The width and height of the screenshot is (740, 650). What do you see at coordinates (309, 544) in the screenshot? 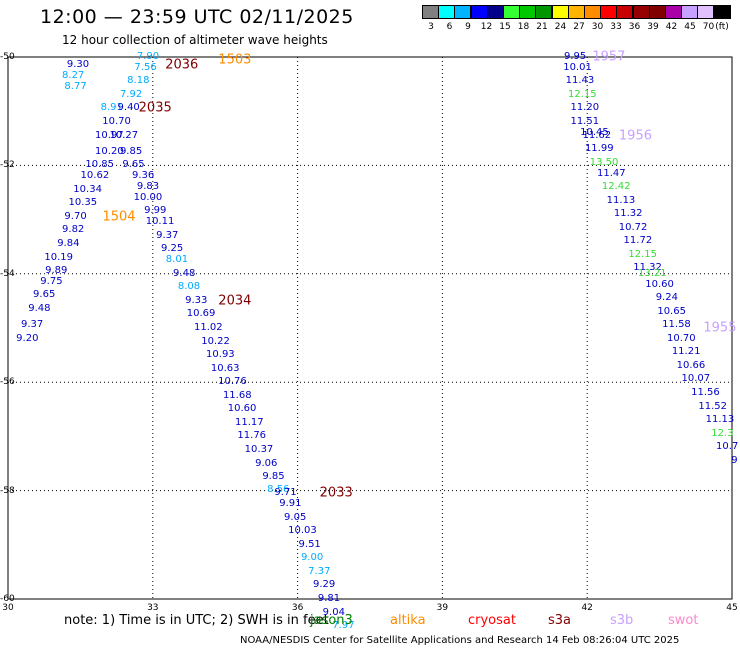
I see `wave-height-label: 9.51` at bounding box center [309, 544].